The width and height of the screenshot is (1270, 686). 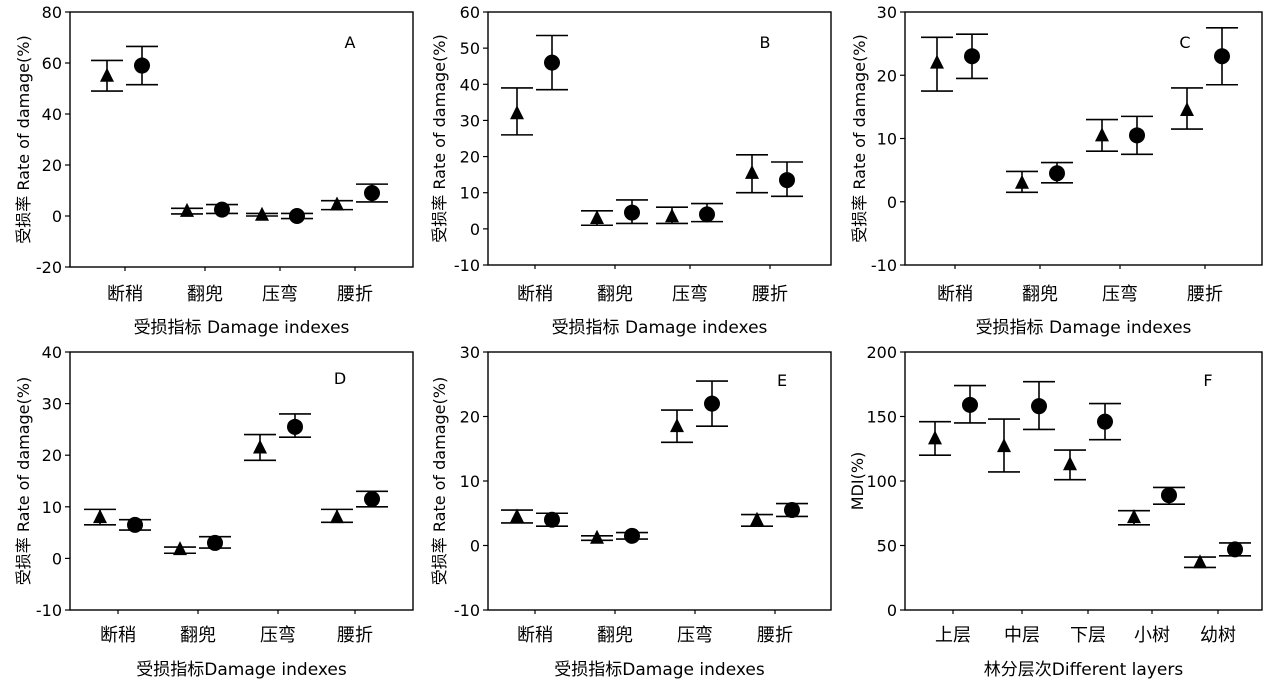 What do you see at coordinates (659, 138) in the screenshot?
I see `panel-b-frame` at bounding box center [659, 138].